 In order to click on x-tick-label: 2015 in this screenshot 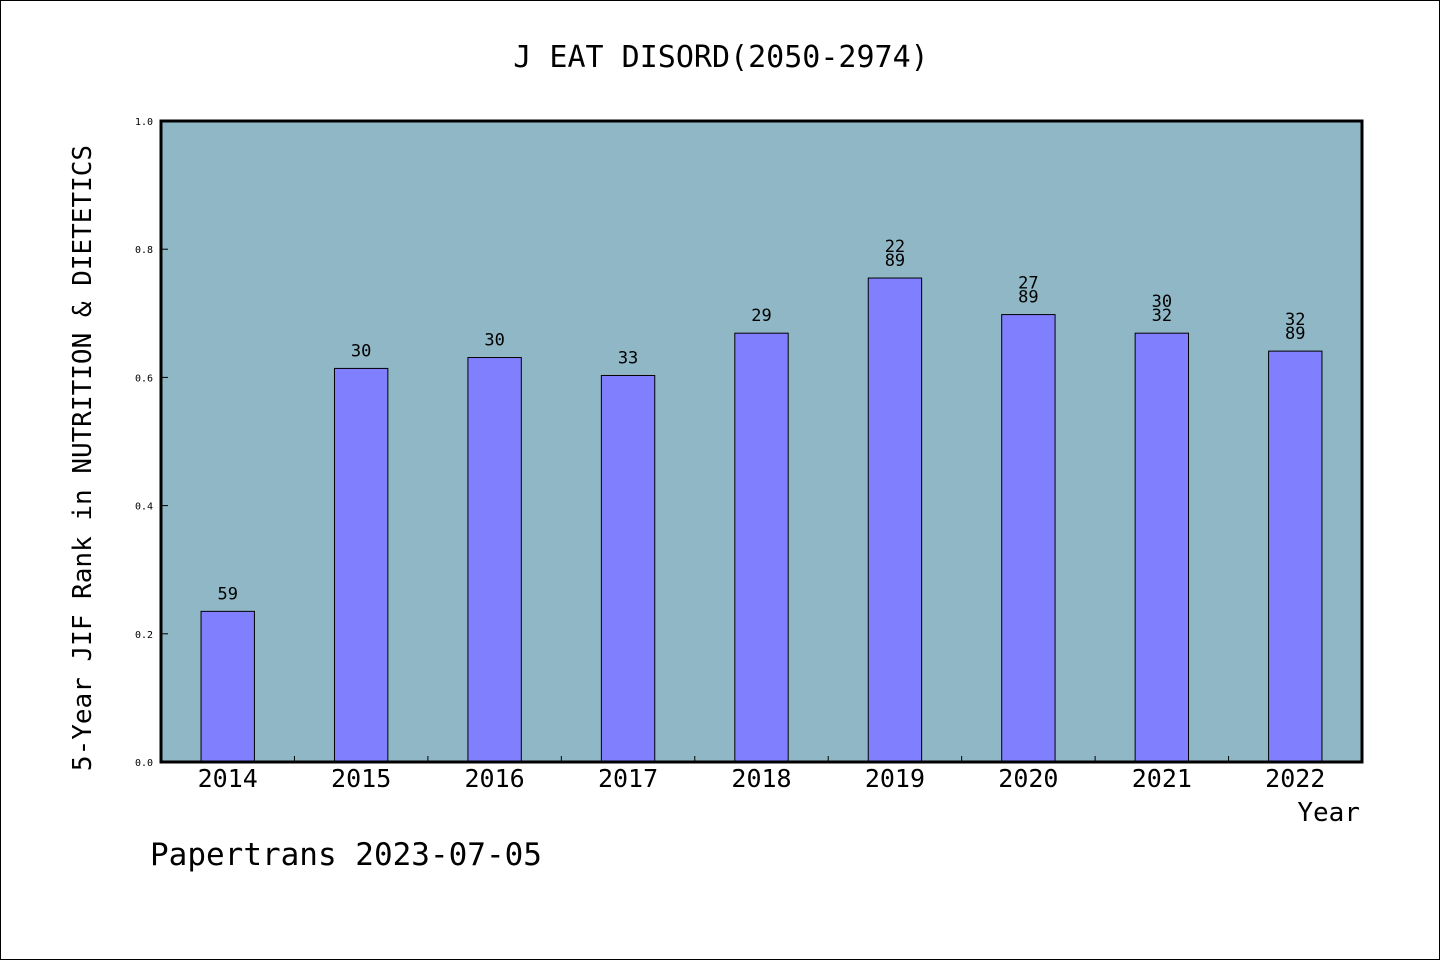, I will do `click(361, 778)`.